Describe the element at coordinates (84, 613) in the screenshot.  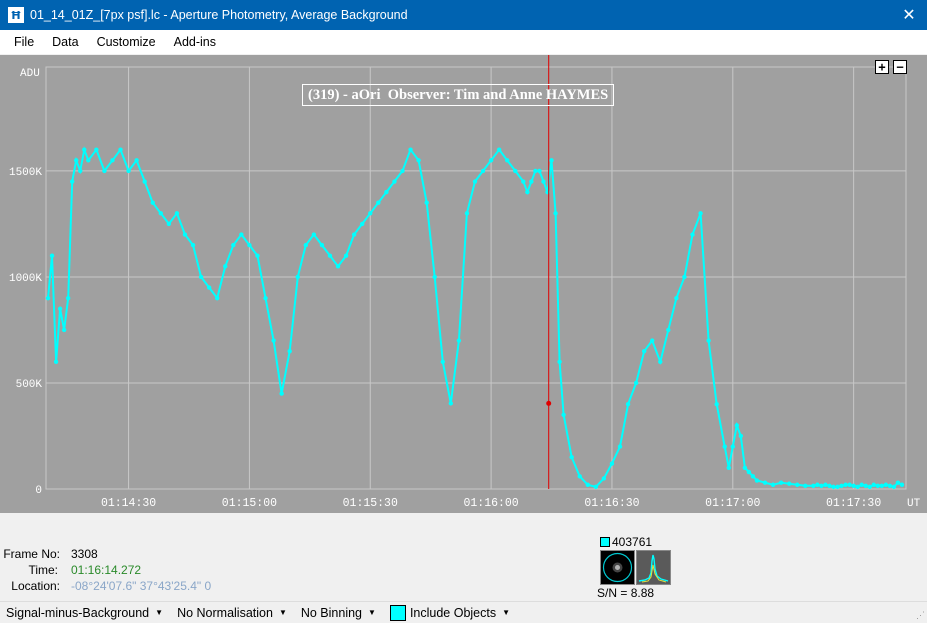
I see `signal-mode-dropdown: Signal-minus-Background ▼` at that location.